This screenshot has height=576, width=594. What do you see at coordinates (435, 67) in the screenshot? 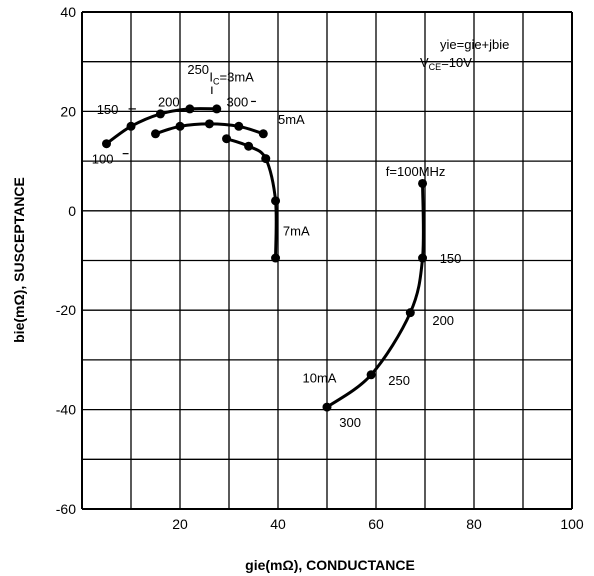
I see `legend-vce-sub: CE` at bounding box center [435, 67].